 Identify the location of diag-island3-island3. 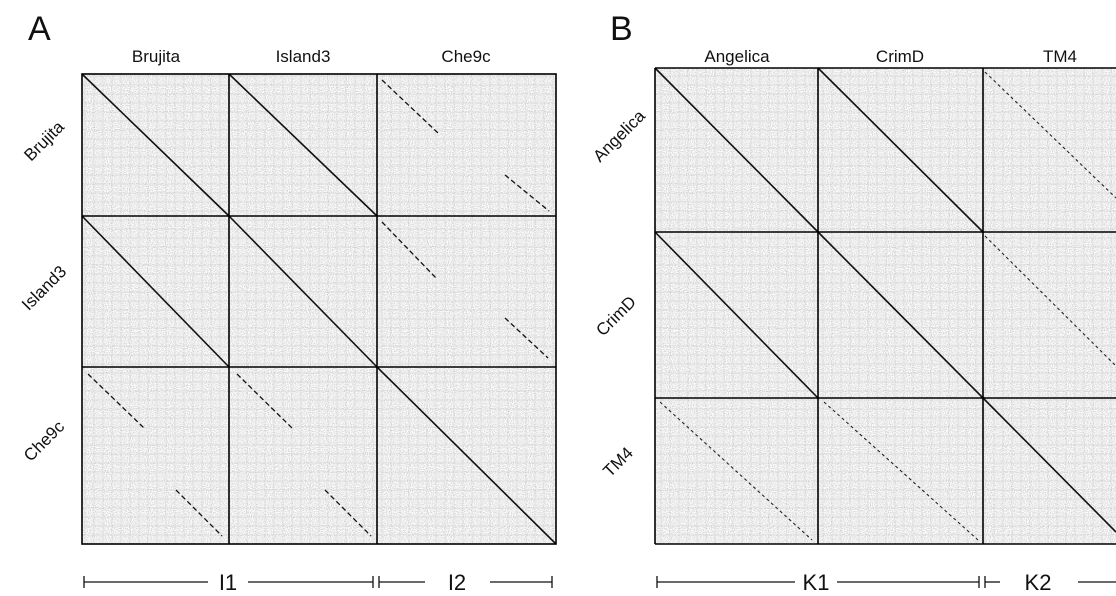
(303, 291).